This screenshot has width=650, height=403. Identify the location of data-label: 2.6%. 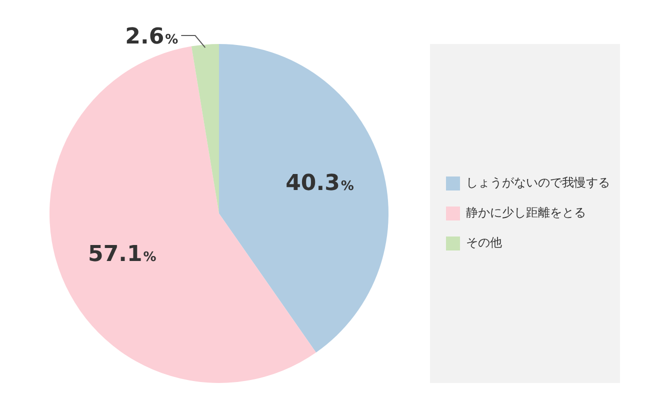
(151, 37).